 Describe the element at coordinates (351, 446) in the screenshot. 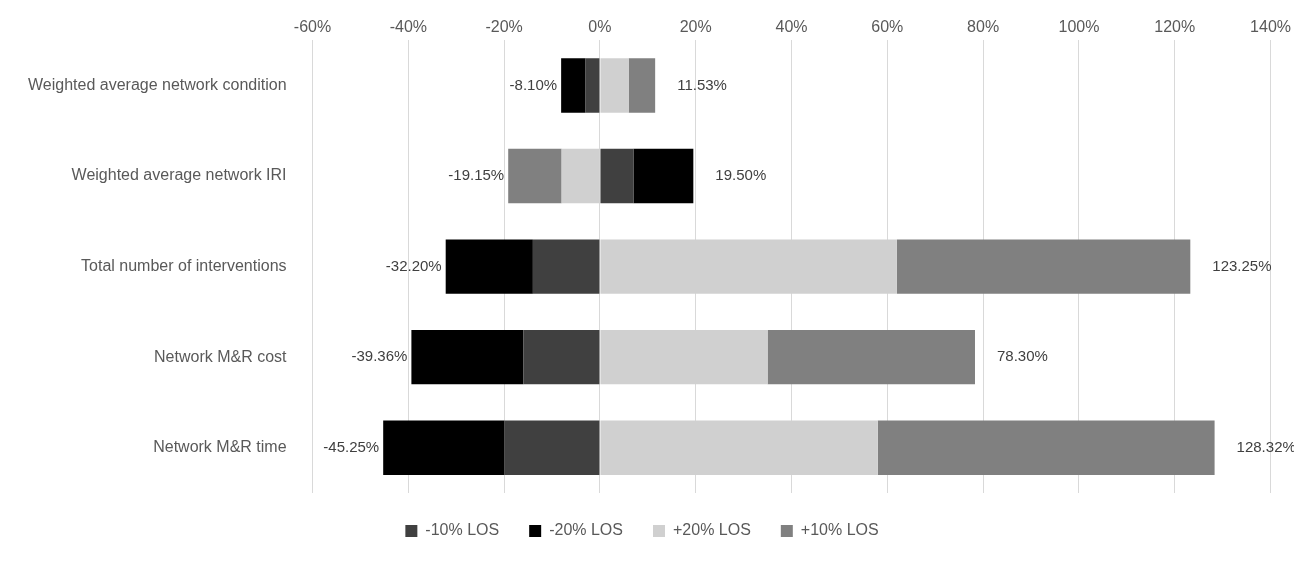

I see `annotation: -45.25%` at that location.